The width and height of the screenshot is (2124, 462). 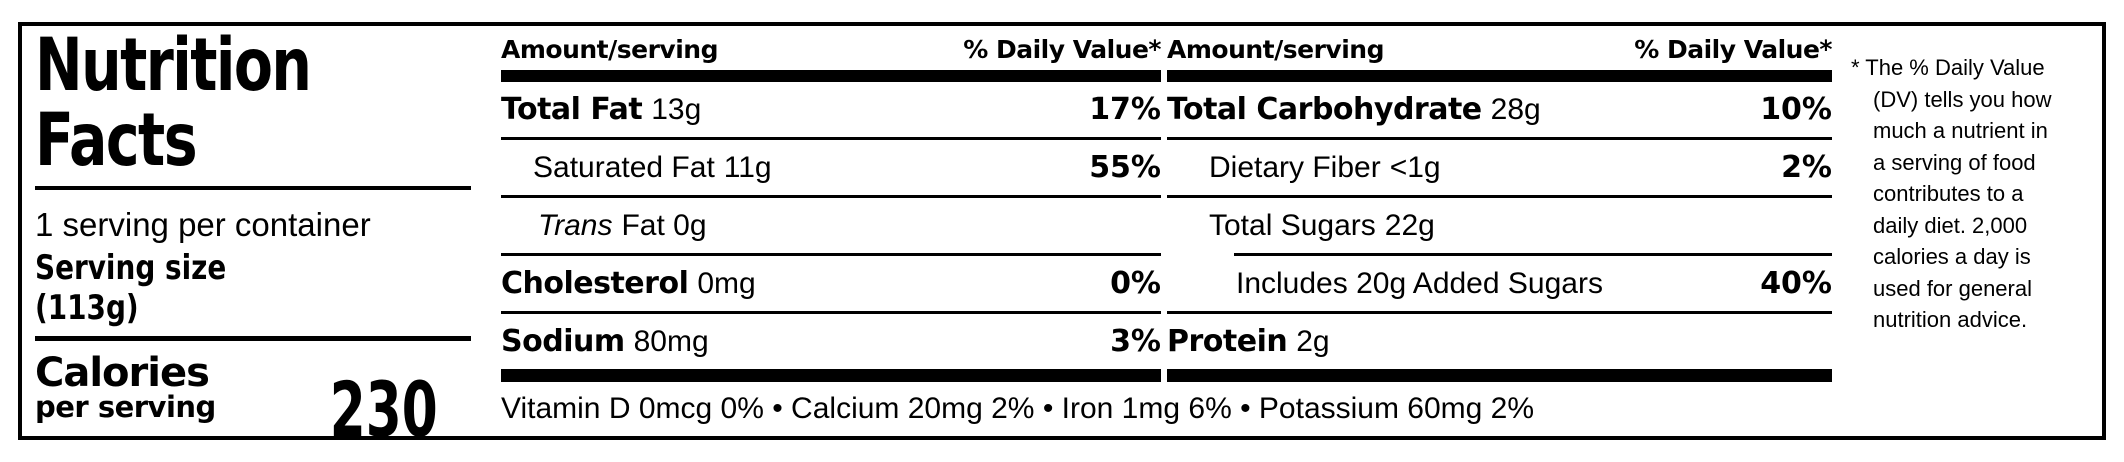 I want to click on nutrient-name: Dietary Fiber, so click(x=1295, y=167).